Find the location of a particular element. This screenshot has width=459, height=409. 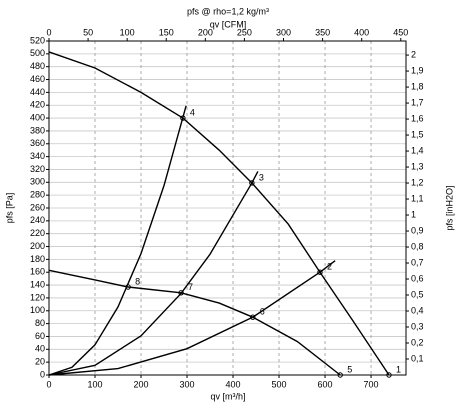

x2-axis-label: qv [CFM] is located at coordinates (228, 24).